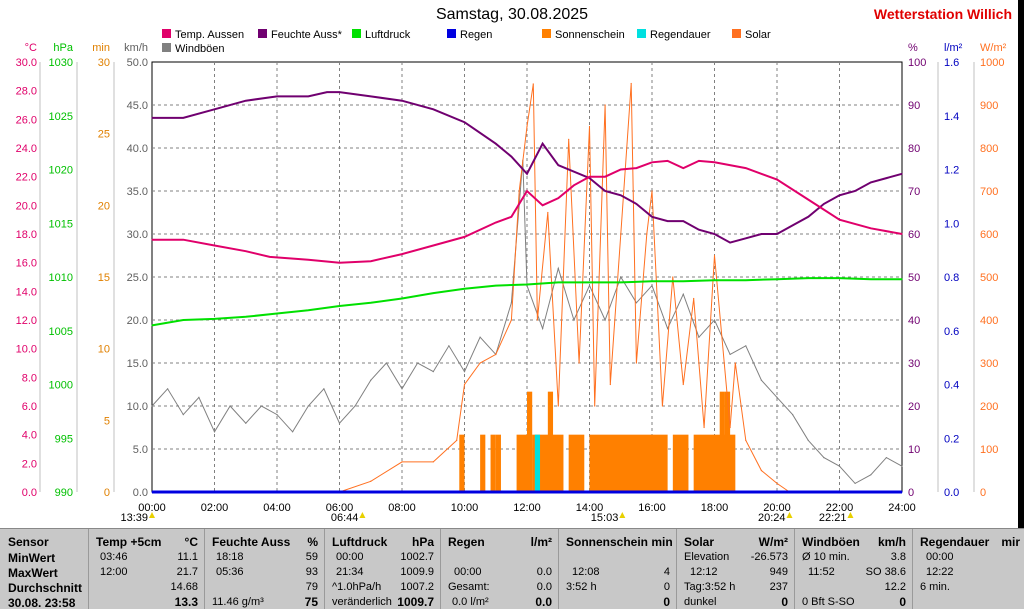 The height and width of the screenshot is (610, 1024). Describe the element at coordinates (152, 508) in the screenshot. I see `x-tick-label: 00:00` at that location.